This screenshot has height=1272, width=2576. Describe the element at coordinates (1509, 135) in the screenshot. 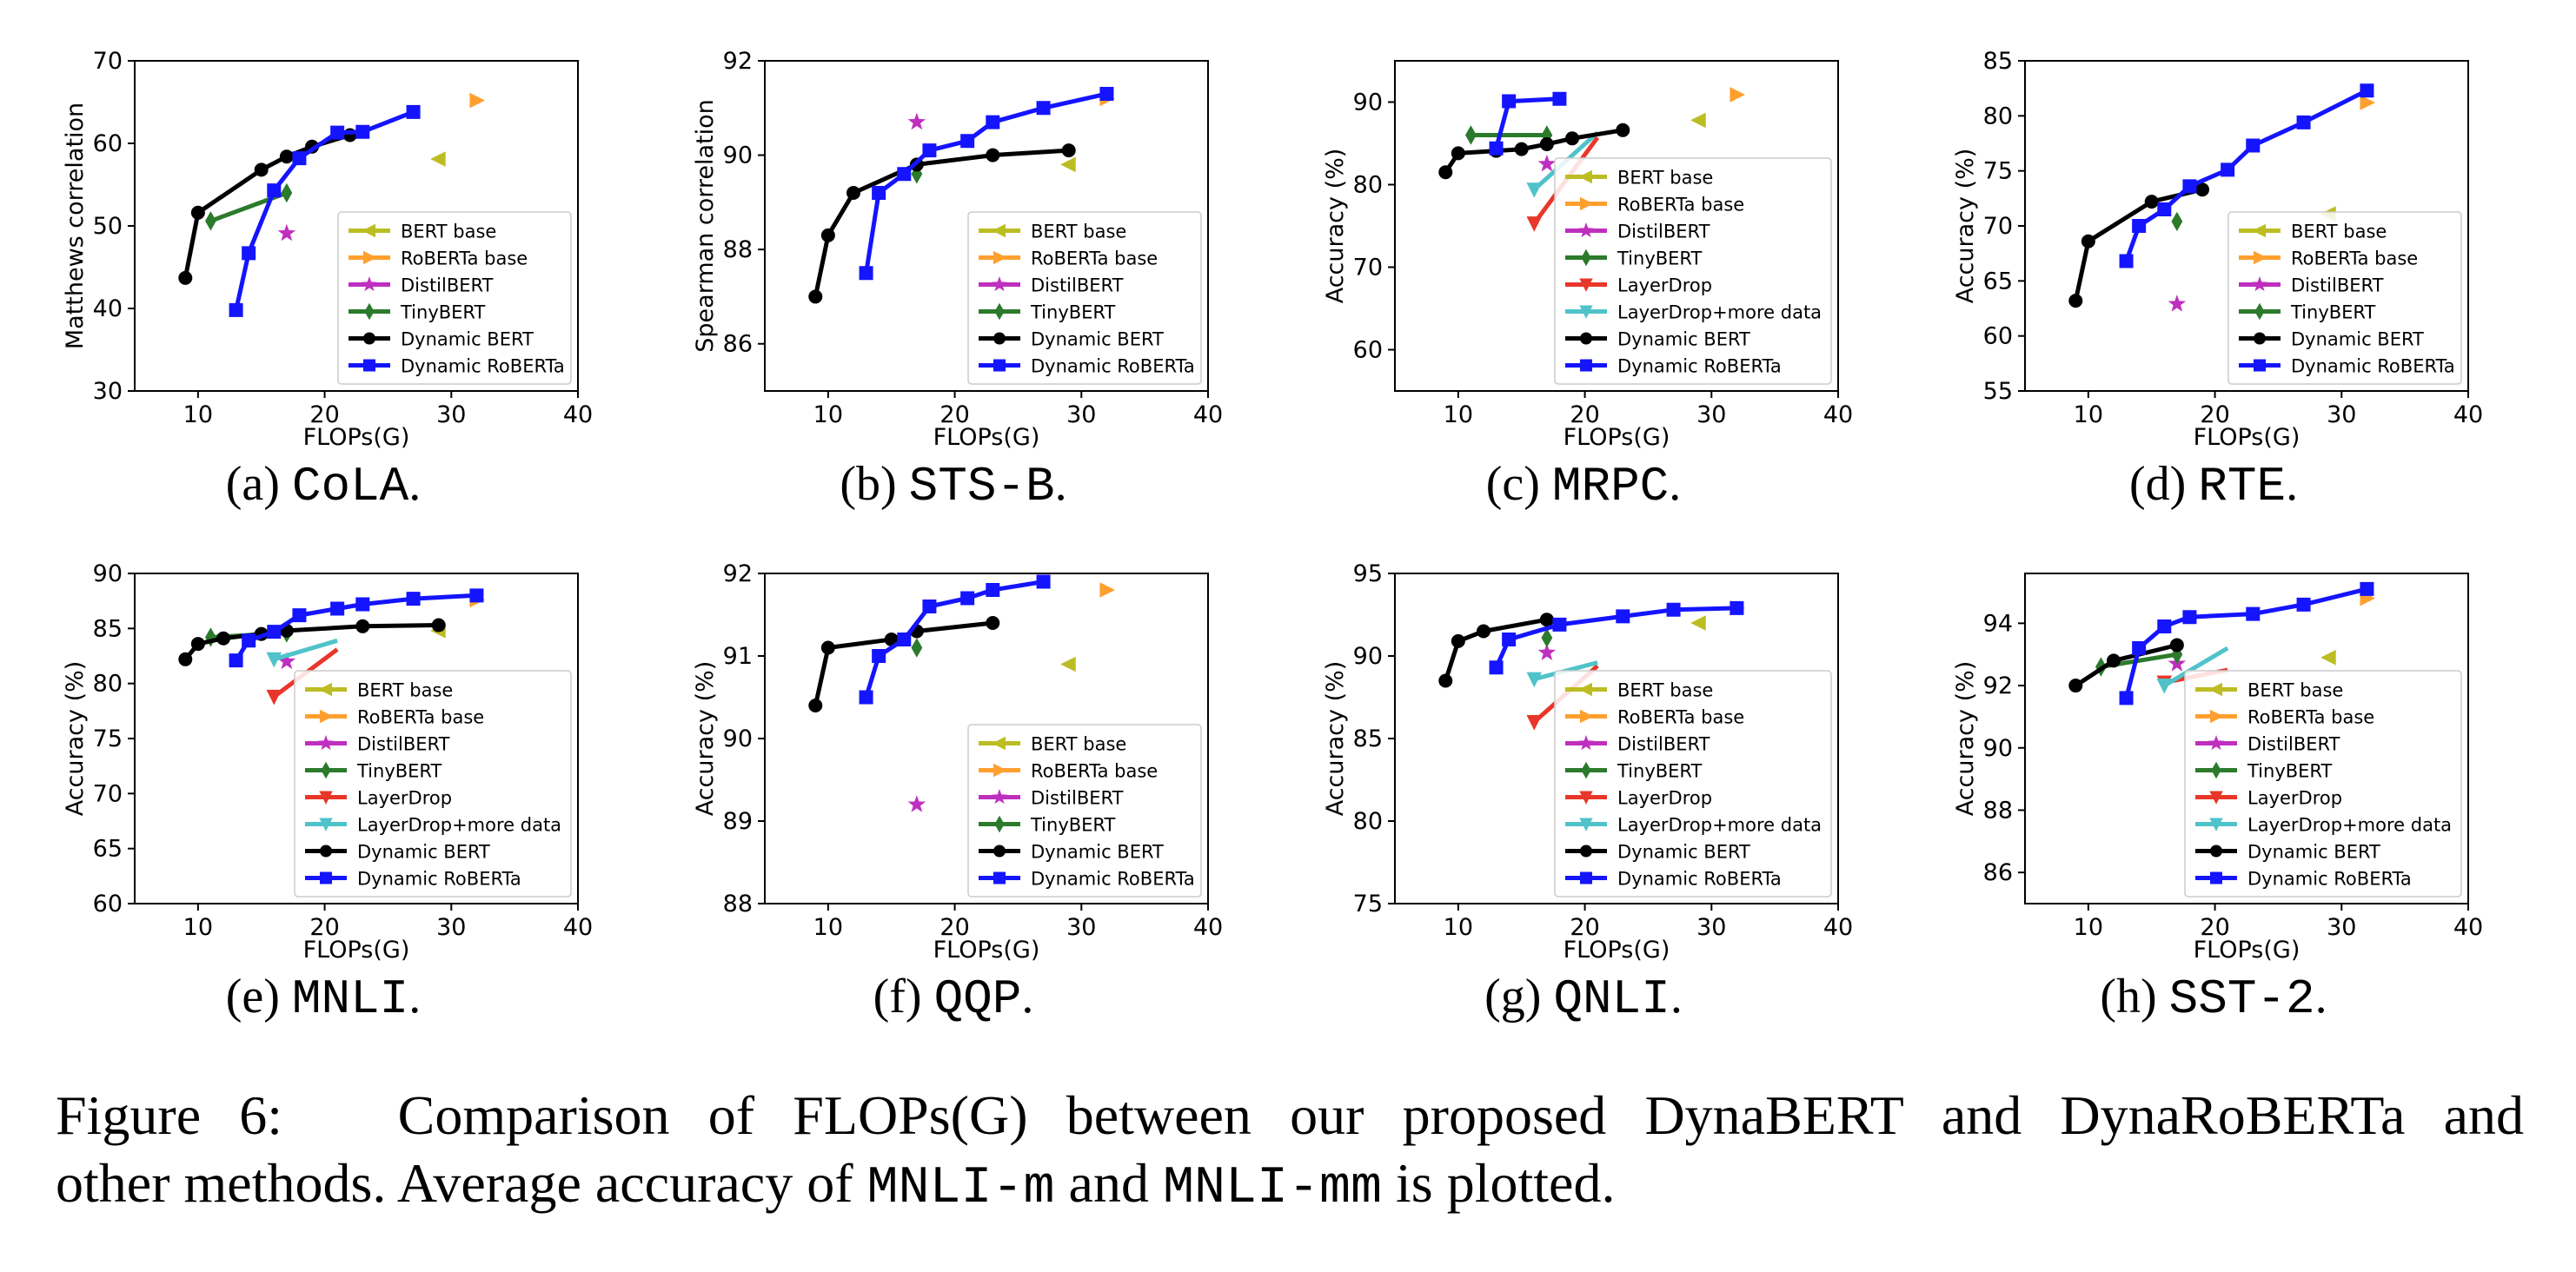

I see `series-tinybert` at that location.